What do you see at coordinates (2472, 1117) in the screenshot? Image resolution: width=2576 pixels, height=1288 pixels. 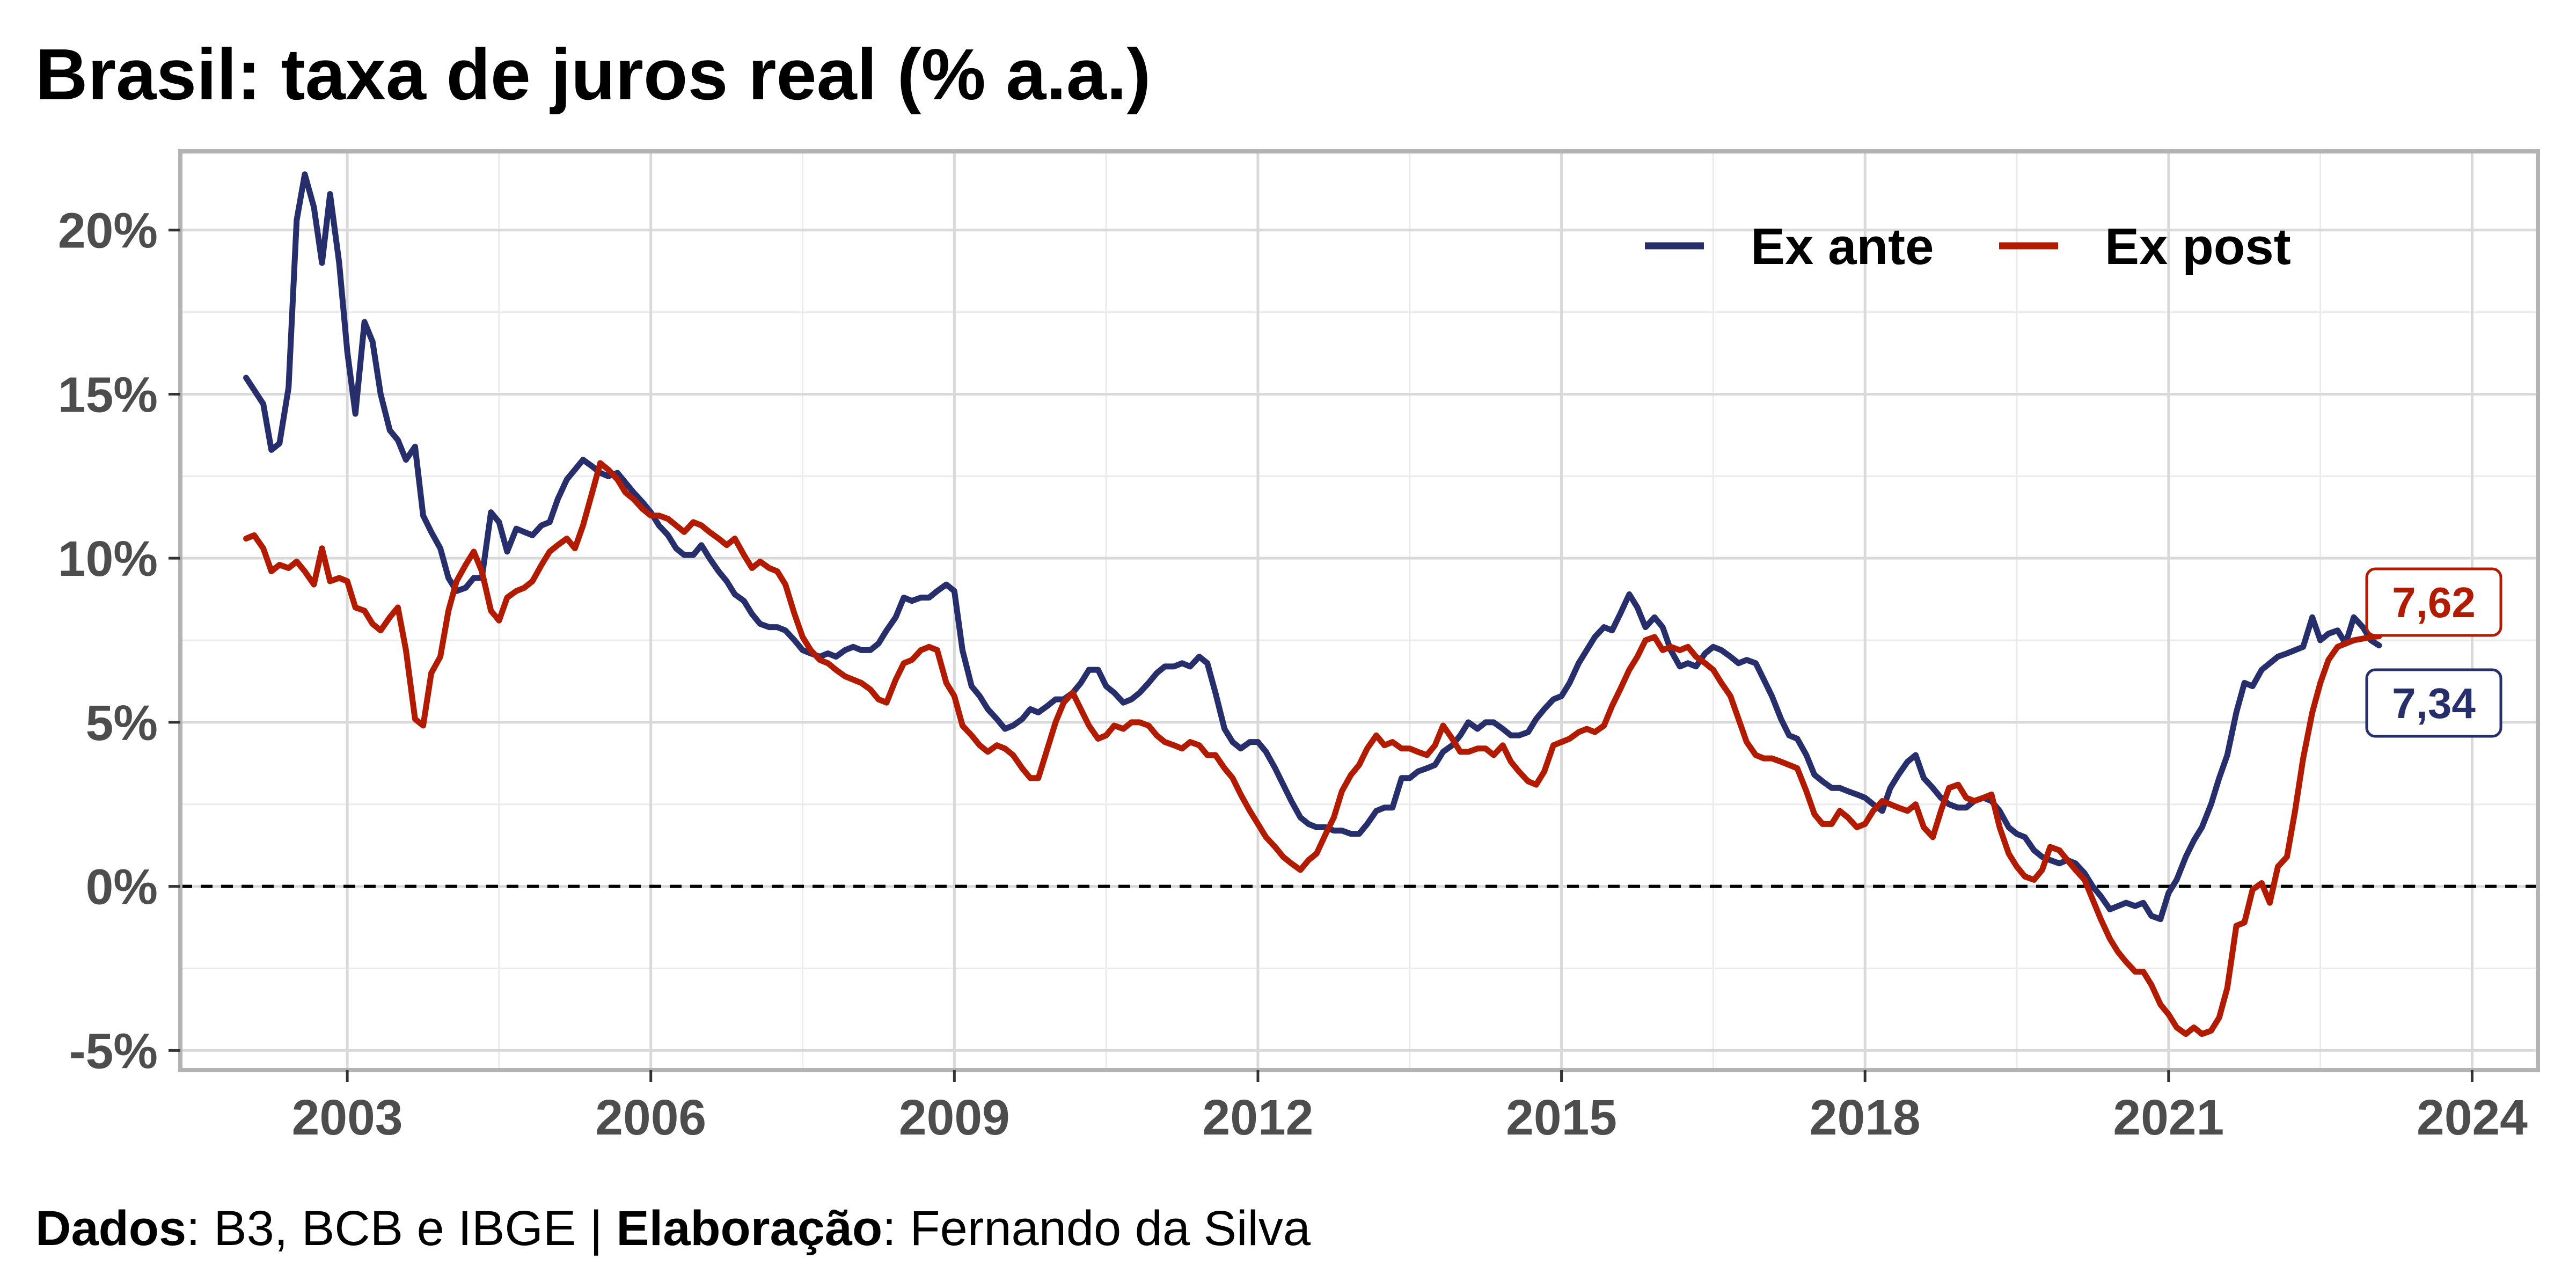 I see `x-tick-label: 2024` at bounding box center [2472, 1117].